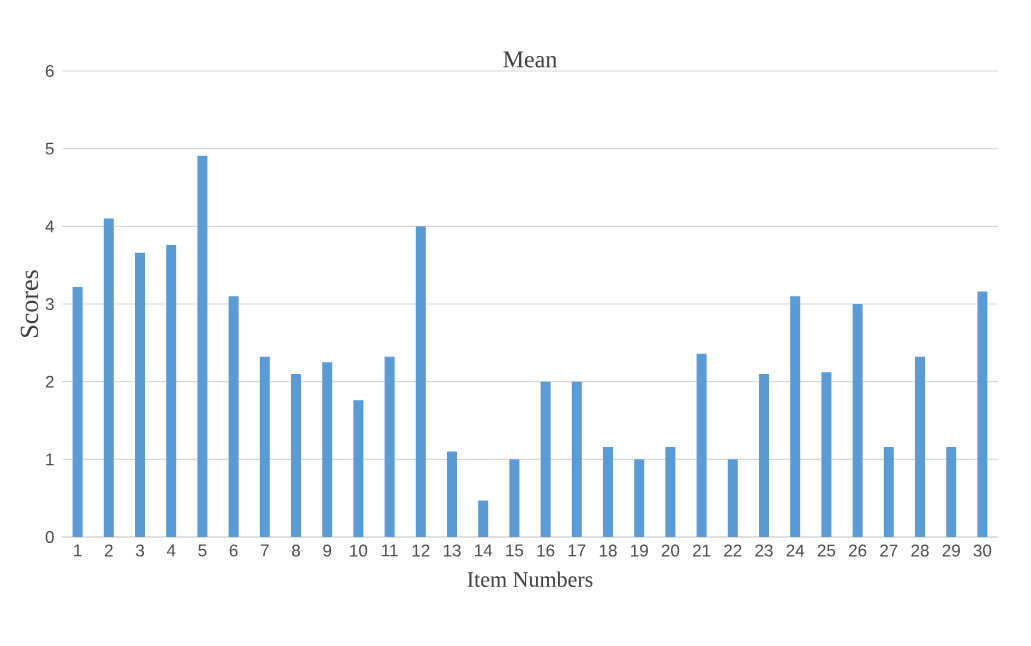 This screenshot has width=1031, height=646. What do you see at coordinates (546, 550) in the screenshot?
I see `x-tick-label: 16` at bounding box center [546, 550].